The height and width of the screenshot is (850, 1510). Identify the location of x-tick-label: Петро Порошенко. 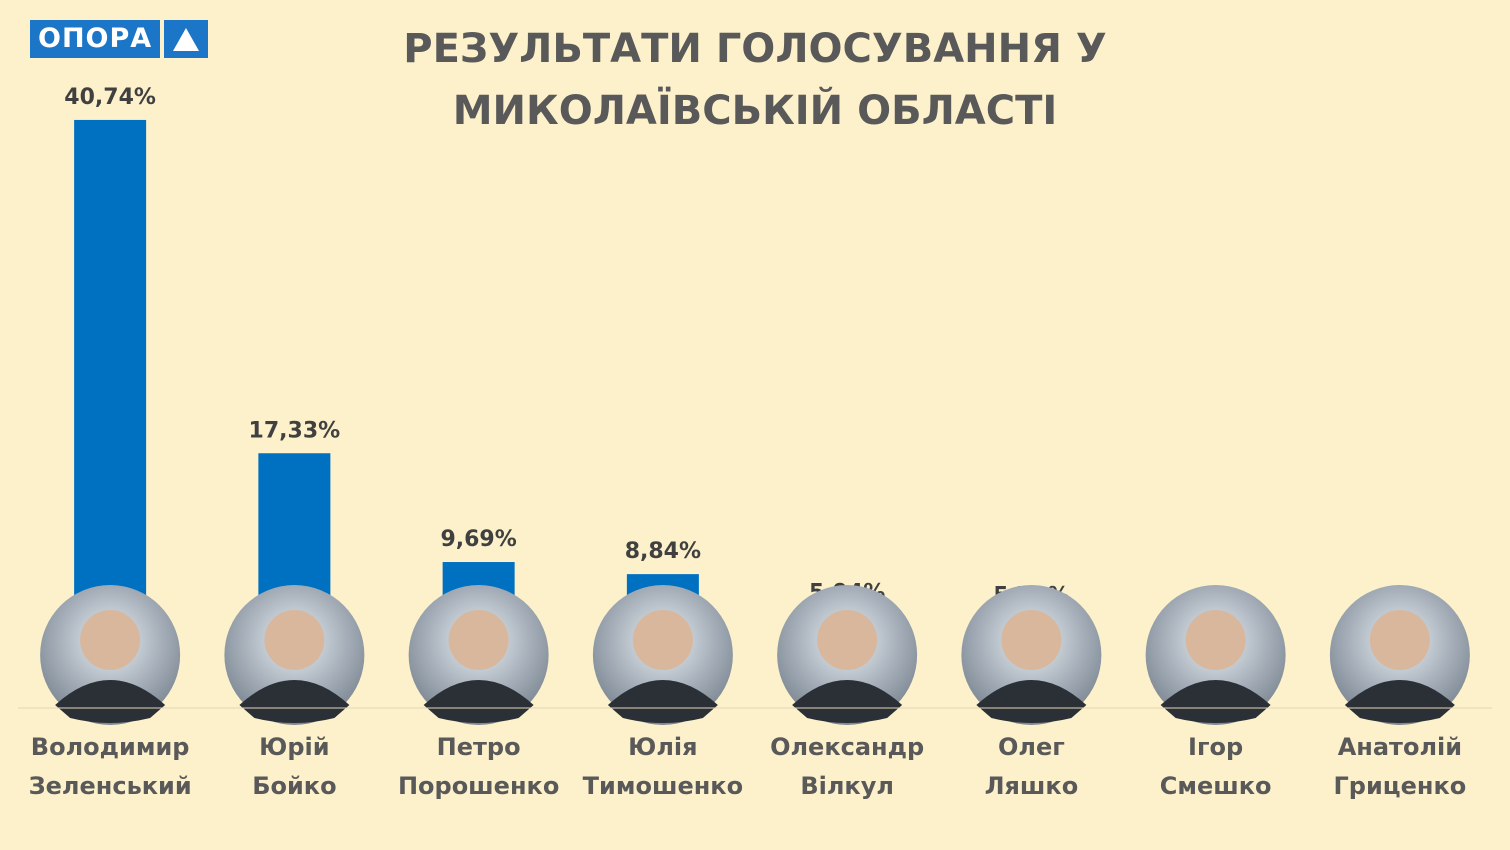
(478, 766).